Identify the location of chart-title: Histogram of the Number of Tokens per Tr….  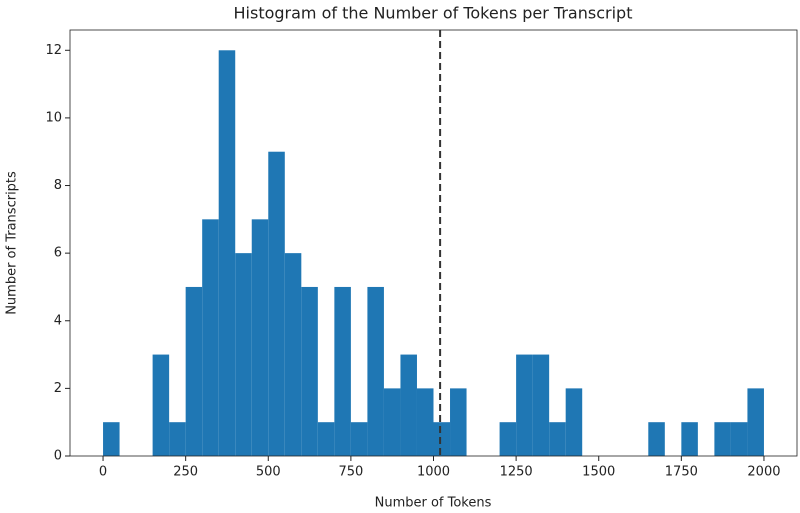
(433, 13).